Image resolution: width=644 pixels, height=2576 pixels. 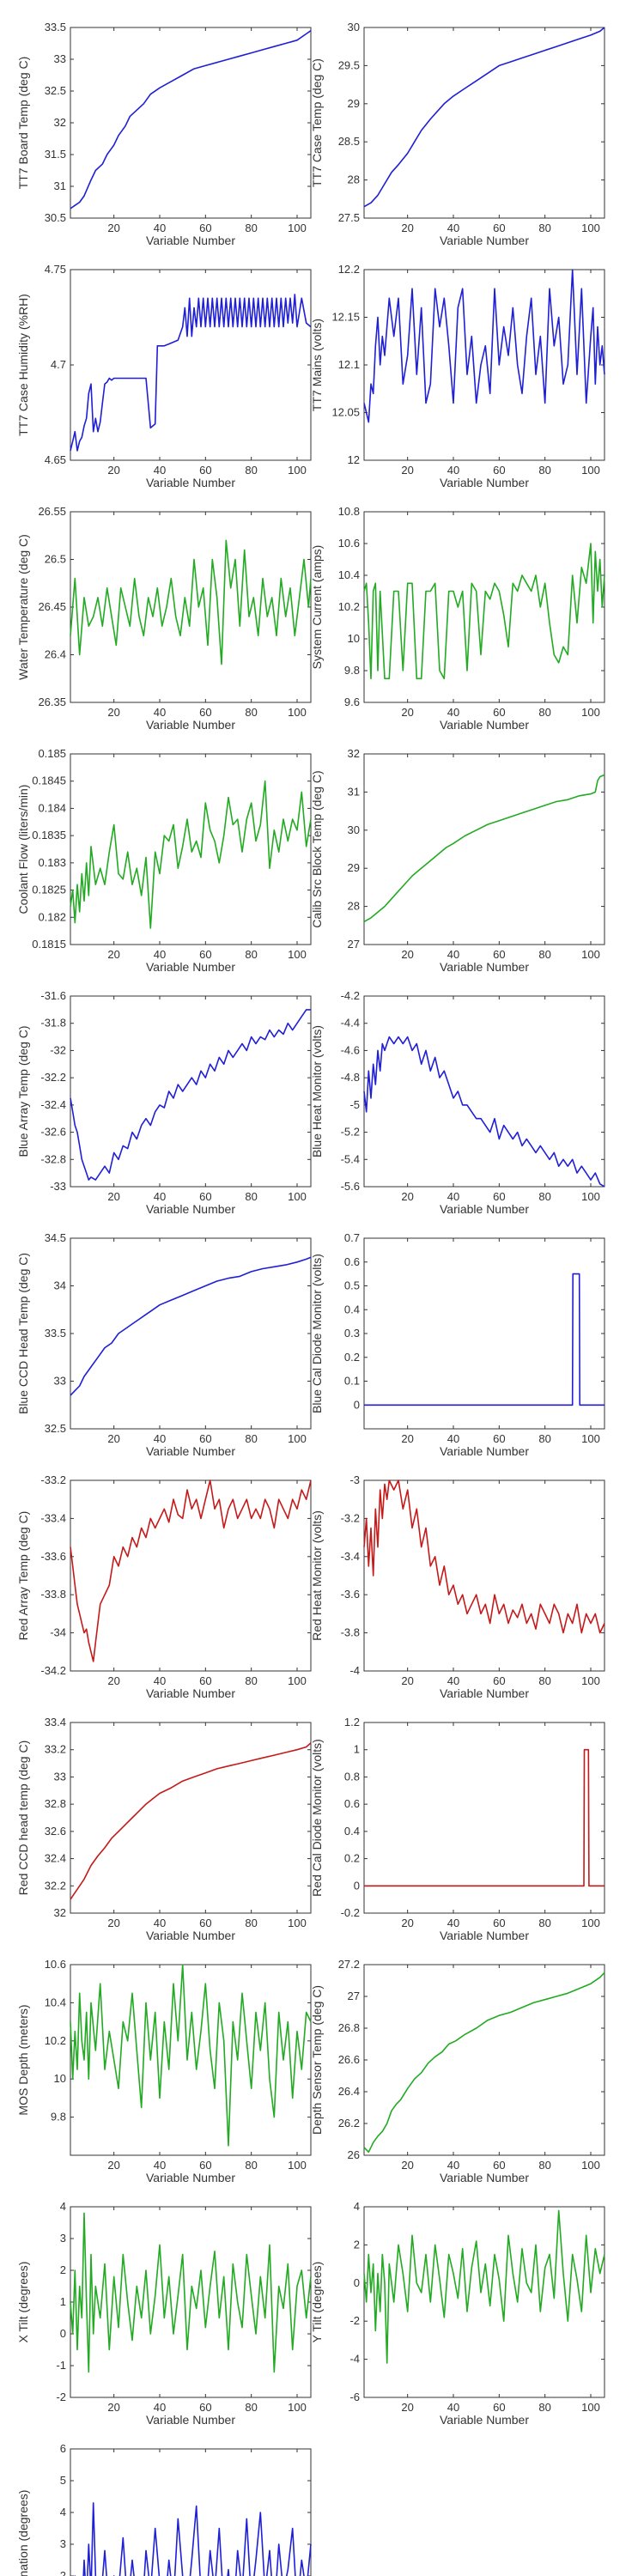 I want to click on chart-13-x-tick-label: 100, so click(x=297, y=1681).